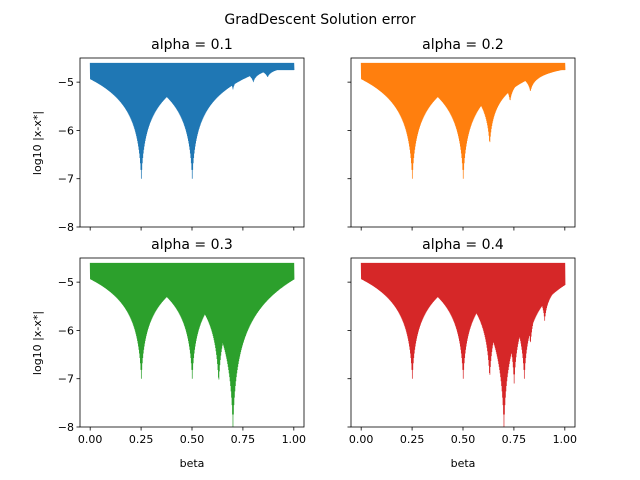 The image size is (640, 480). What do you see at coordinates (320, 20) in the screenshot?
I see `figure-suptitle: GradDescent Solution error` at bounding box center [320, 20].